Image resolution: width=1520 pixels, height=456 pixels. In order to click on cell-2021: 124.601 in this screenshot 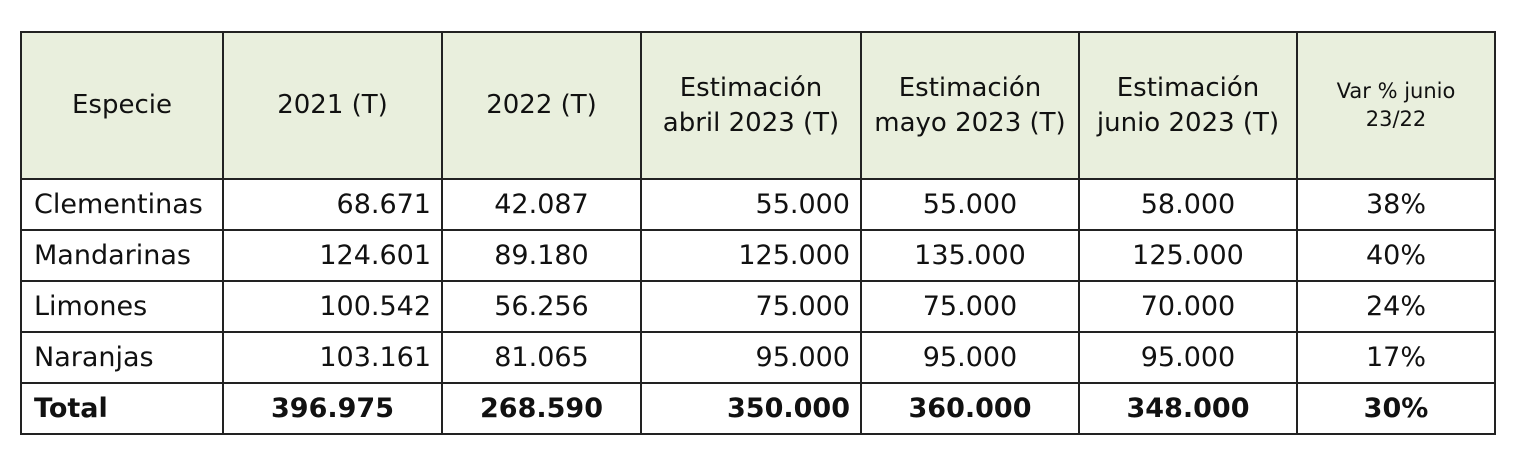, I will do `click(332, 255)`.